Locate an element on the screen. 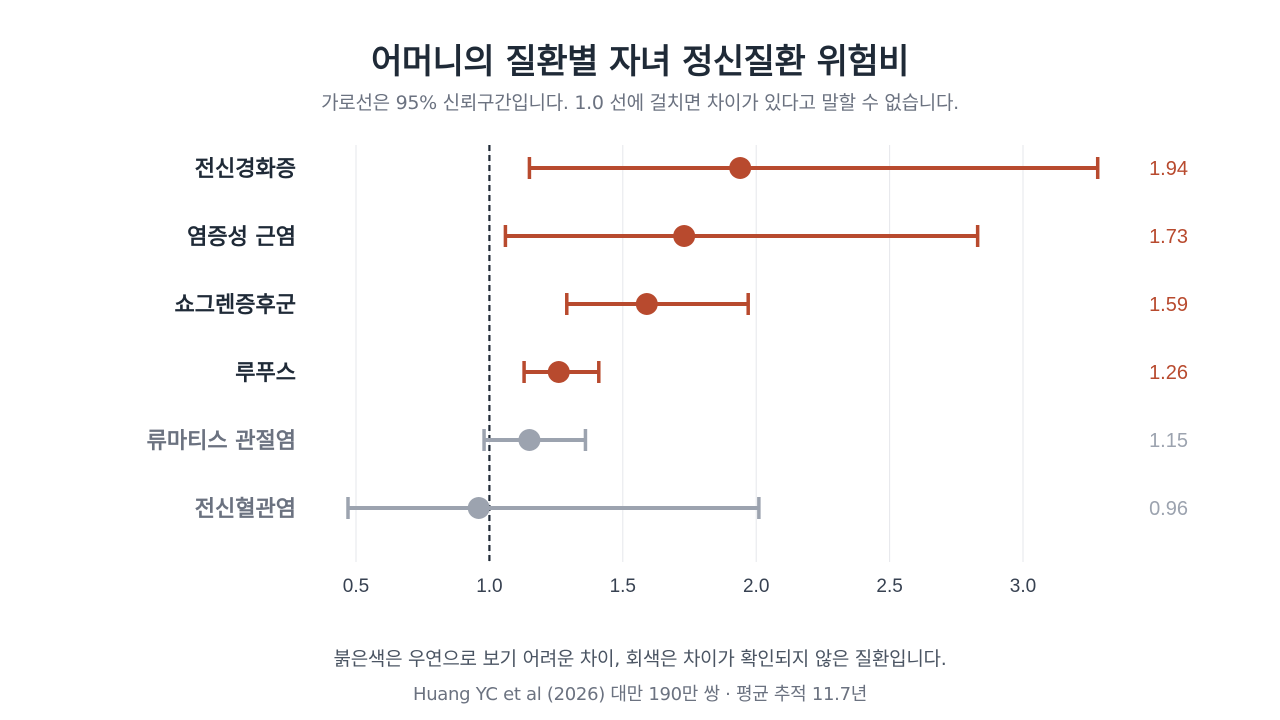  category-label: 루푸스 is located at coordinates (265, 373).